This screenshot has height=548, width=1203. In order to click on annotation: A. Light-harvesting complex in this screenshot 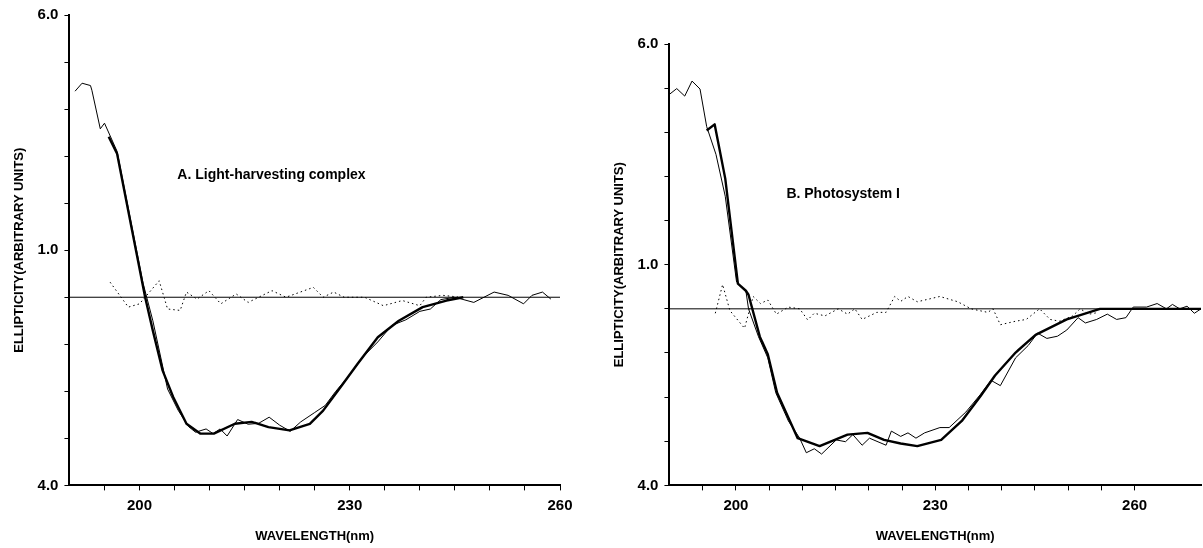, I will do `click(271, 173)`.